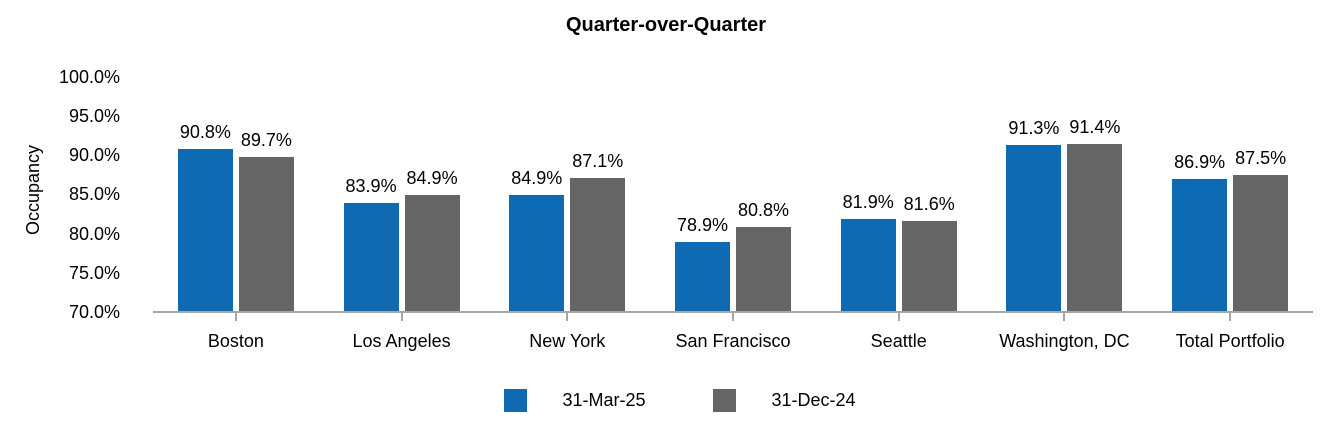  What do you see at coordinates (702, 277) in the screenshot?
I see `bar-31-Mar-25-San Francisco` at bounding box center [702, 277].